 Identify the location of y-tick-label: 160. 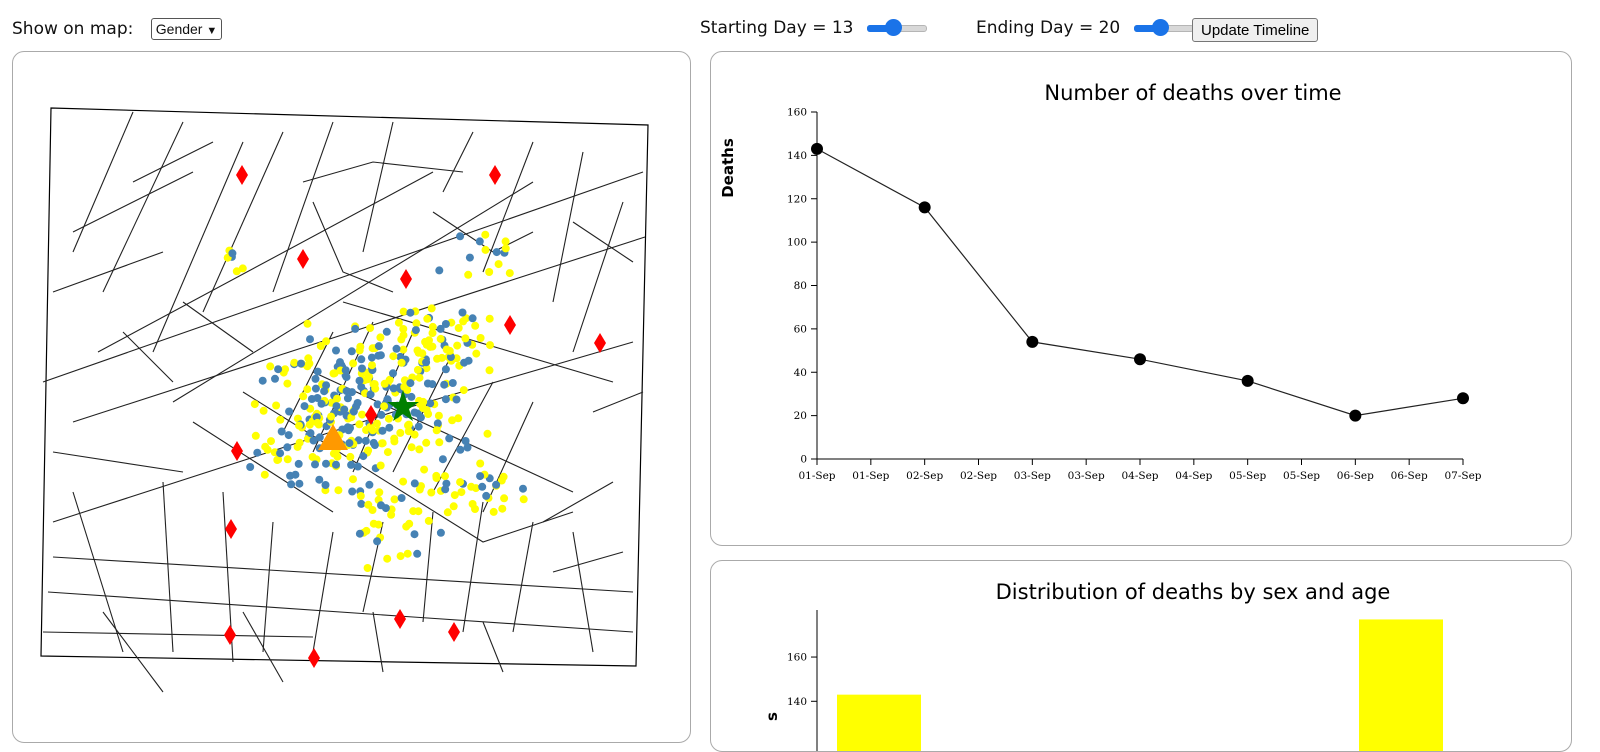
(797, 658).